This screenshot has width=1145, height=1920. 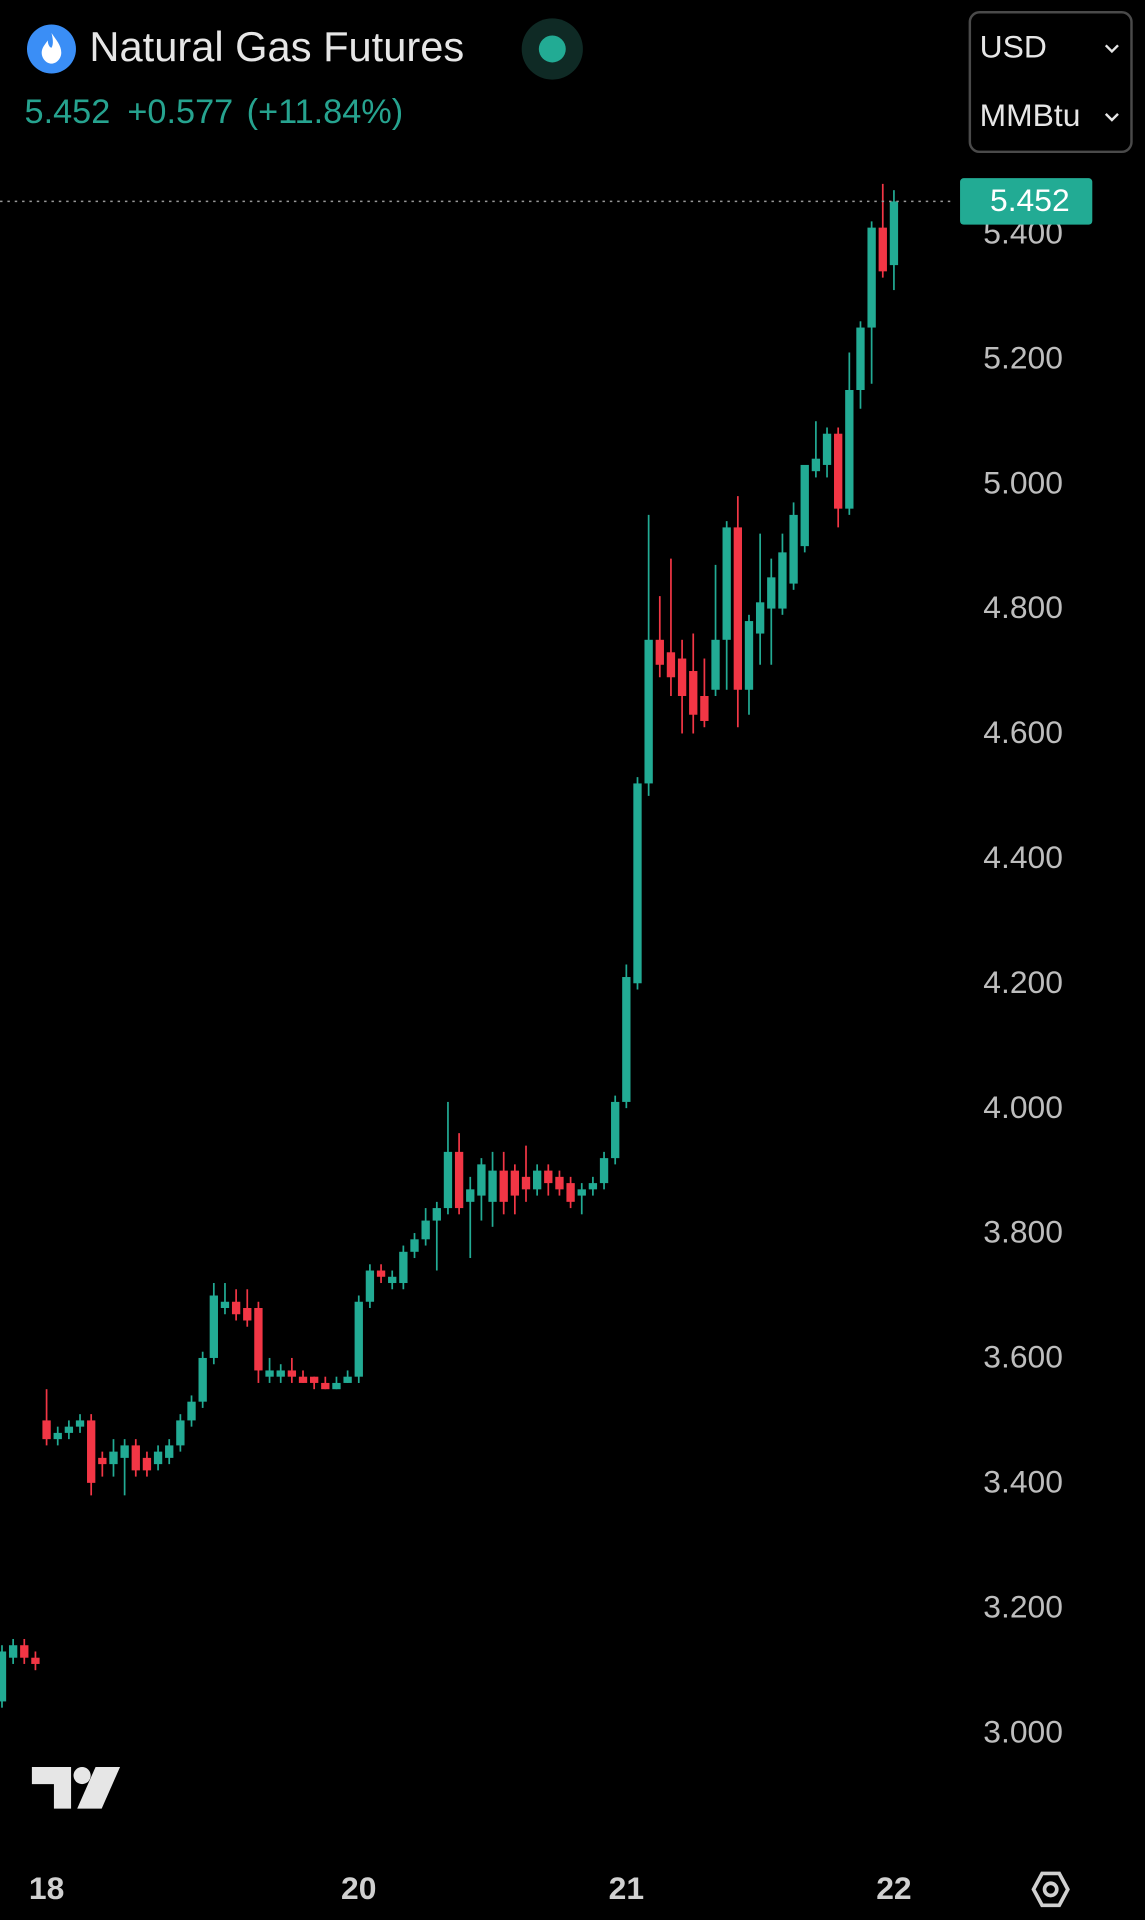 What do you see at coordinates (1023, 732) in the screenshot?
I see `y-tick-label: 4.600` at bounding box center [1023, 732].